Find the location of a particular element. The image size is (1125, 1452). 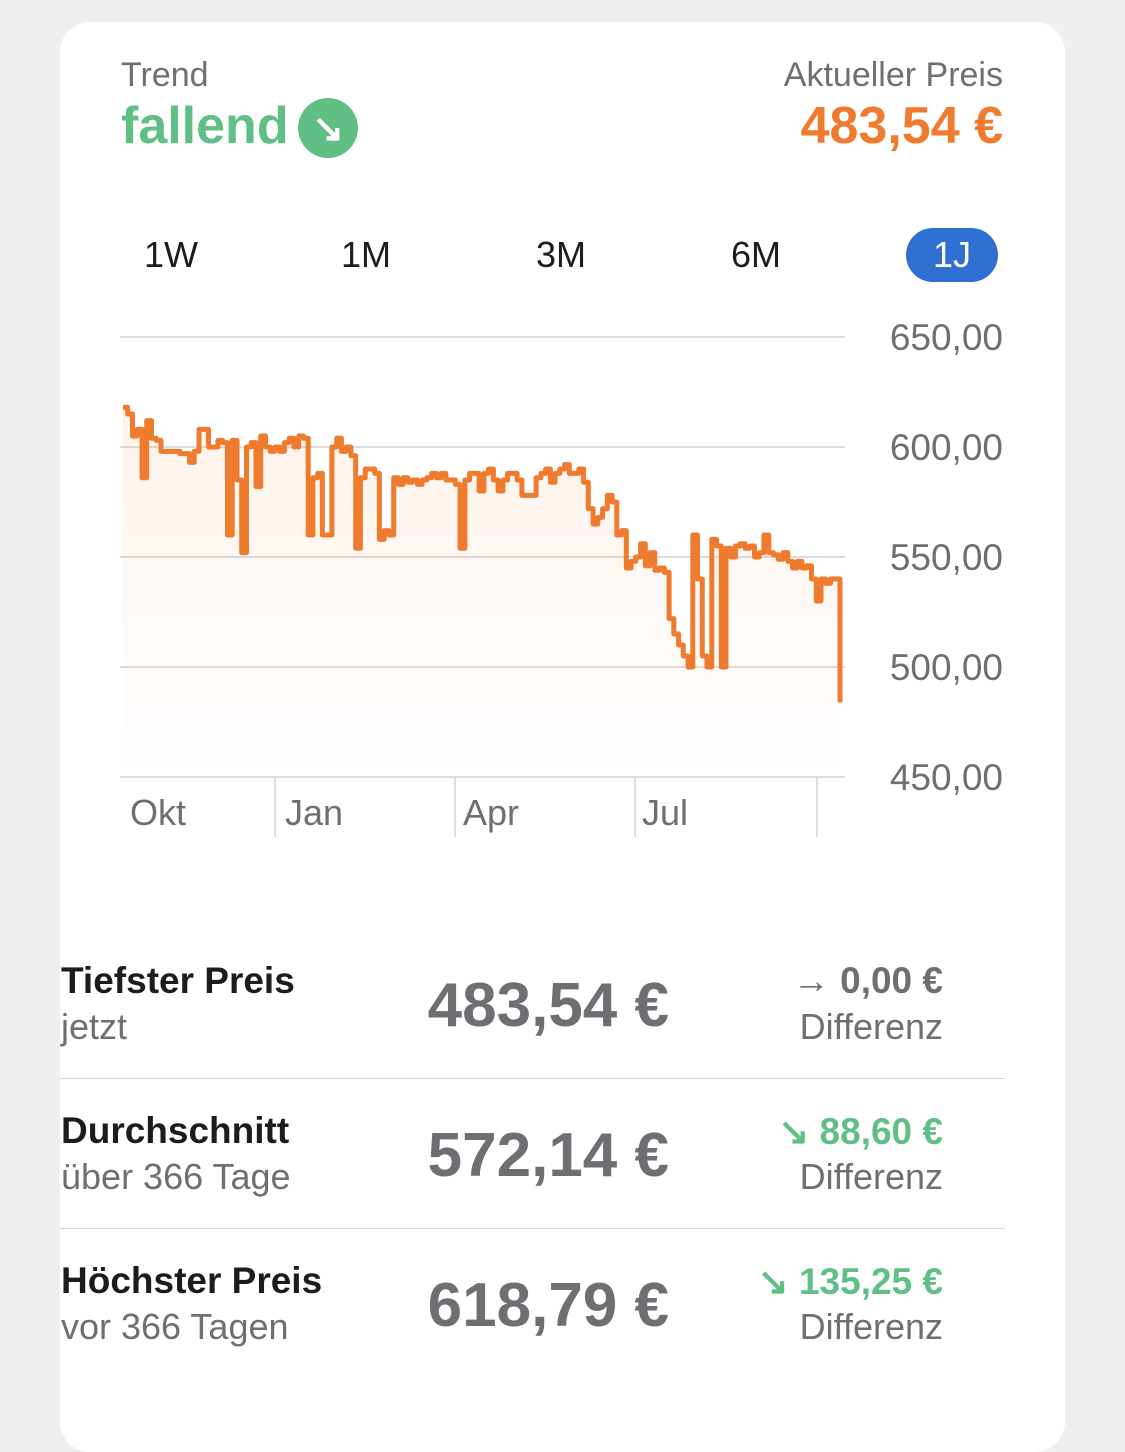

stat-diff-value: 88,60 € is located at coordinates (881, 1131).